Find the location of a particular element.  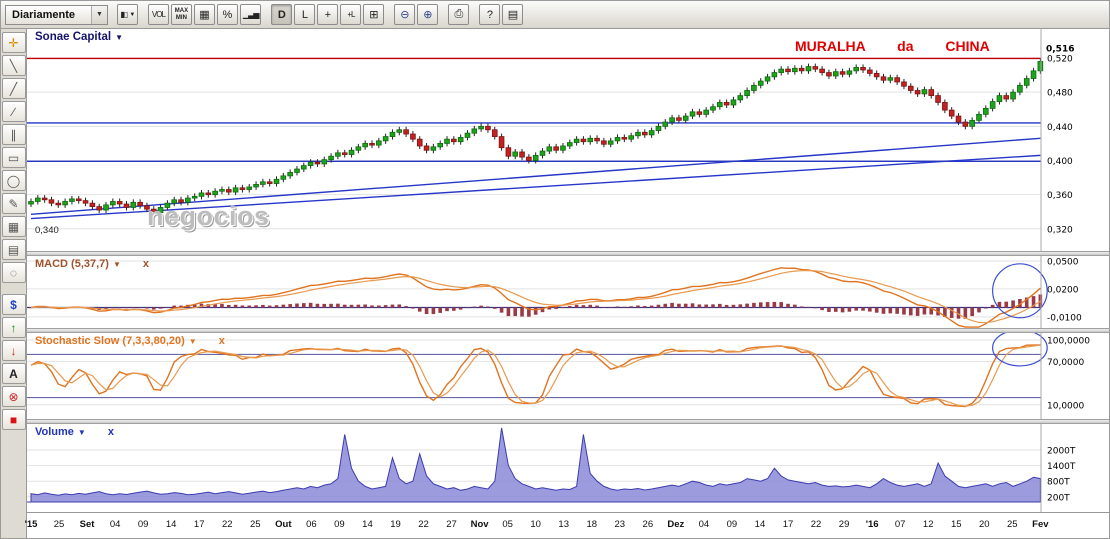

x-axis-label: Nov is located at coordinates (479, 524).